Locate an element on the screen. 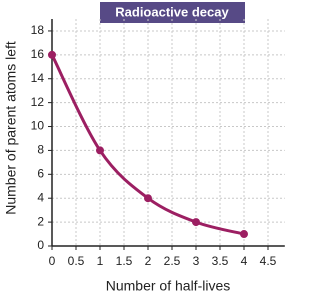 Image resolution: width=320 pixels, height=297 pixels. title-box is located at coordinates (172, 12).